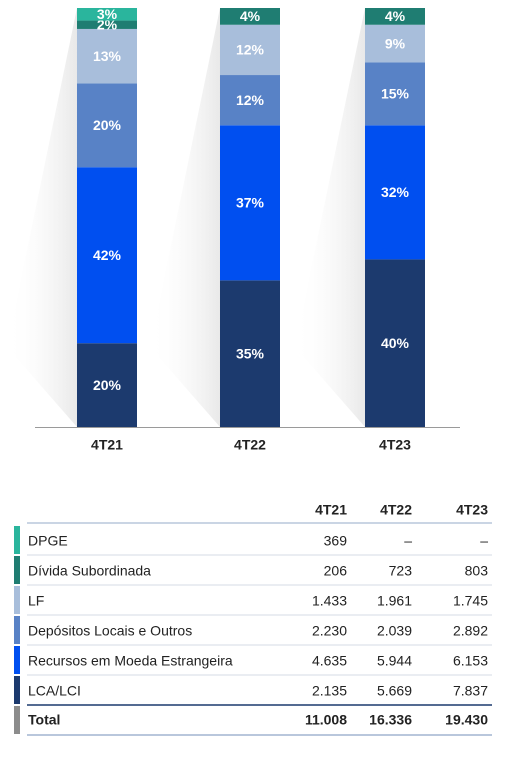 The height and width of the screenshot is (765, 512). What do you see at coordinates (336, 541) in the screenshot?
I see `cell: 369` at bounding box center [336, 541].